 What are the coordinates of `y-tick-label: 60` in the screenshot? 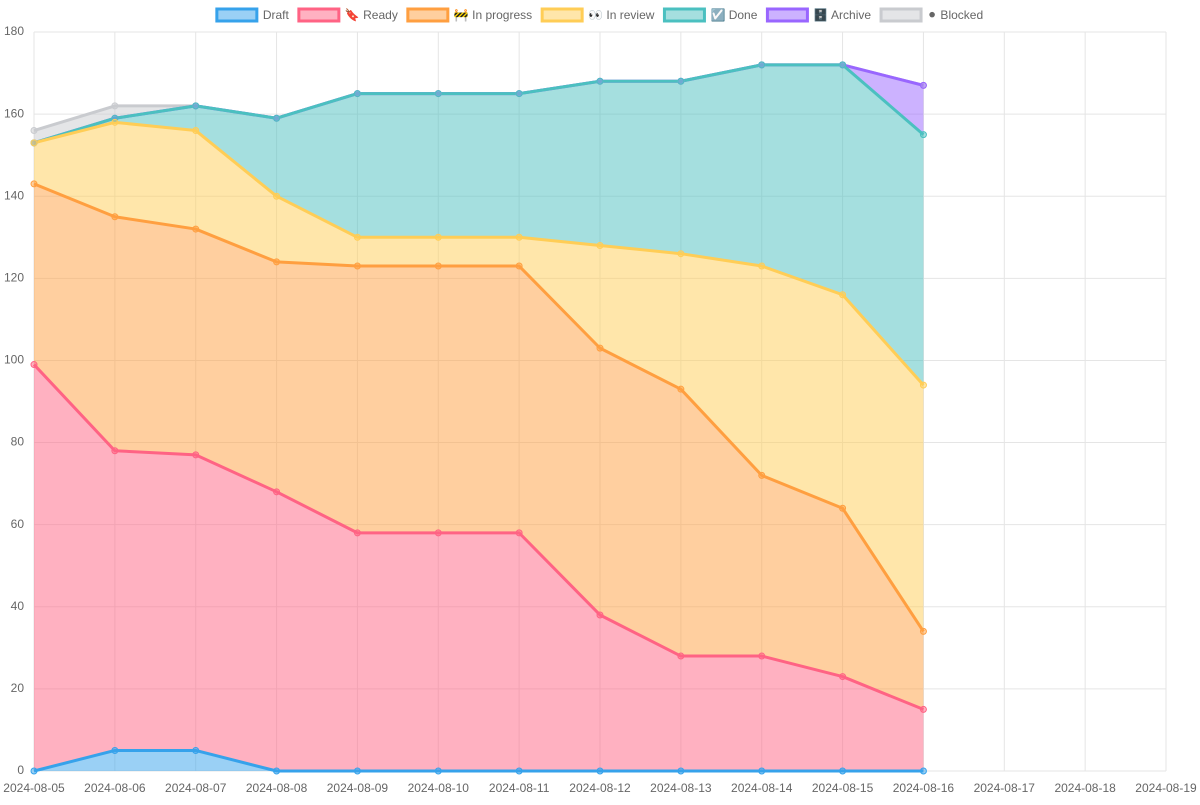 It's located at (18, 524).